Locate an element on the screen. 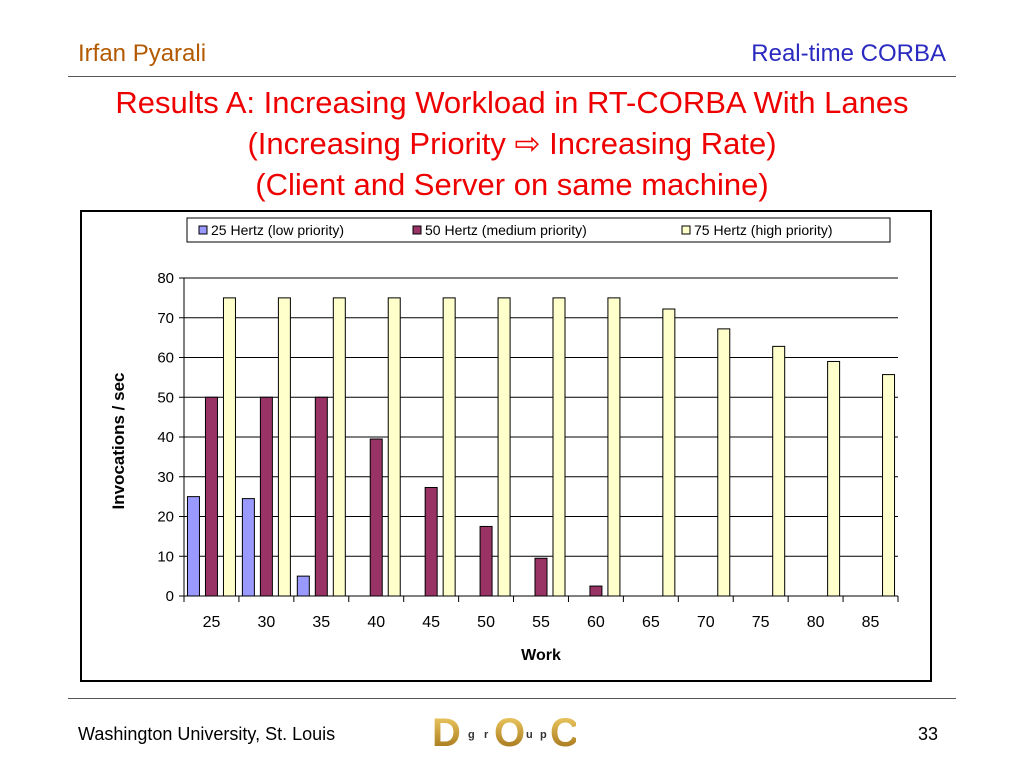 This screenshot has width=1024, height=768. x-tick-label-30: 30 is located at coordinates (266, 622).